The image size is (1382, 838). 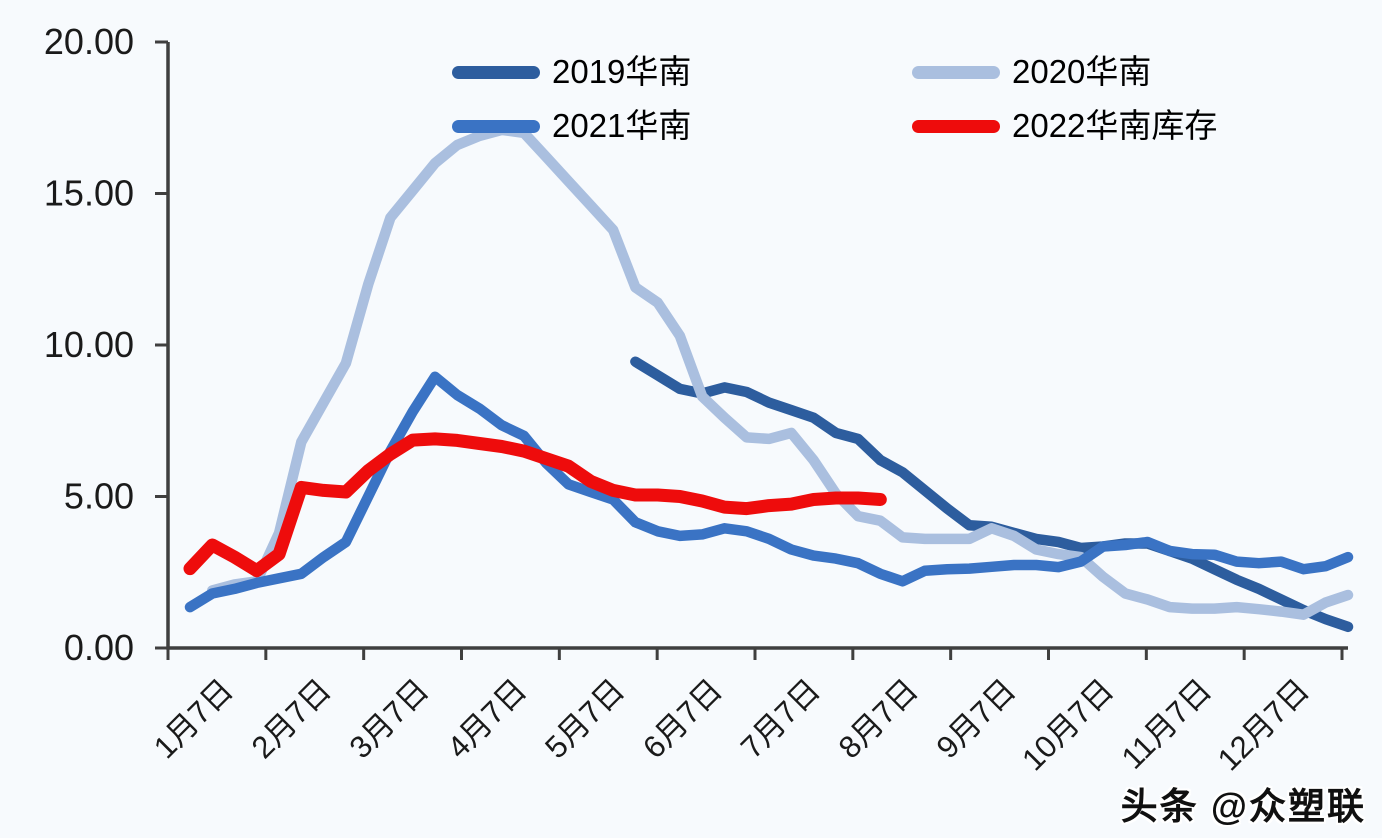 What do you see at coordinates (780, 718) in the screenshot?
I see `x-tick-label: 7月7日` at bounding box center [780, 718].